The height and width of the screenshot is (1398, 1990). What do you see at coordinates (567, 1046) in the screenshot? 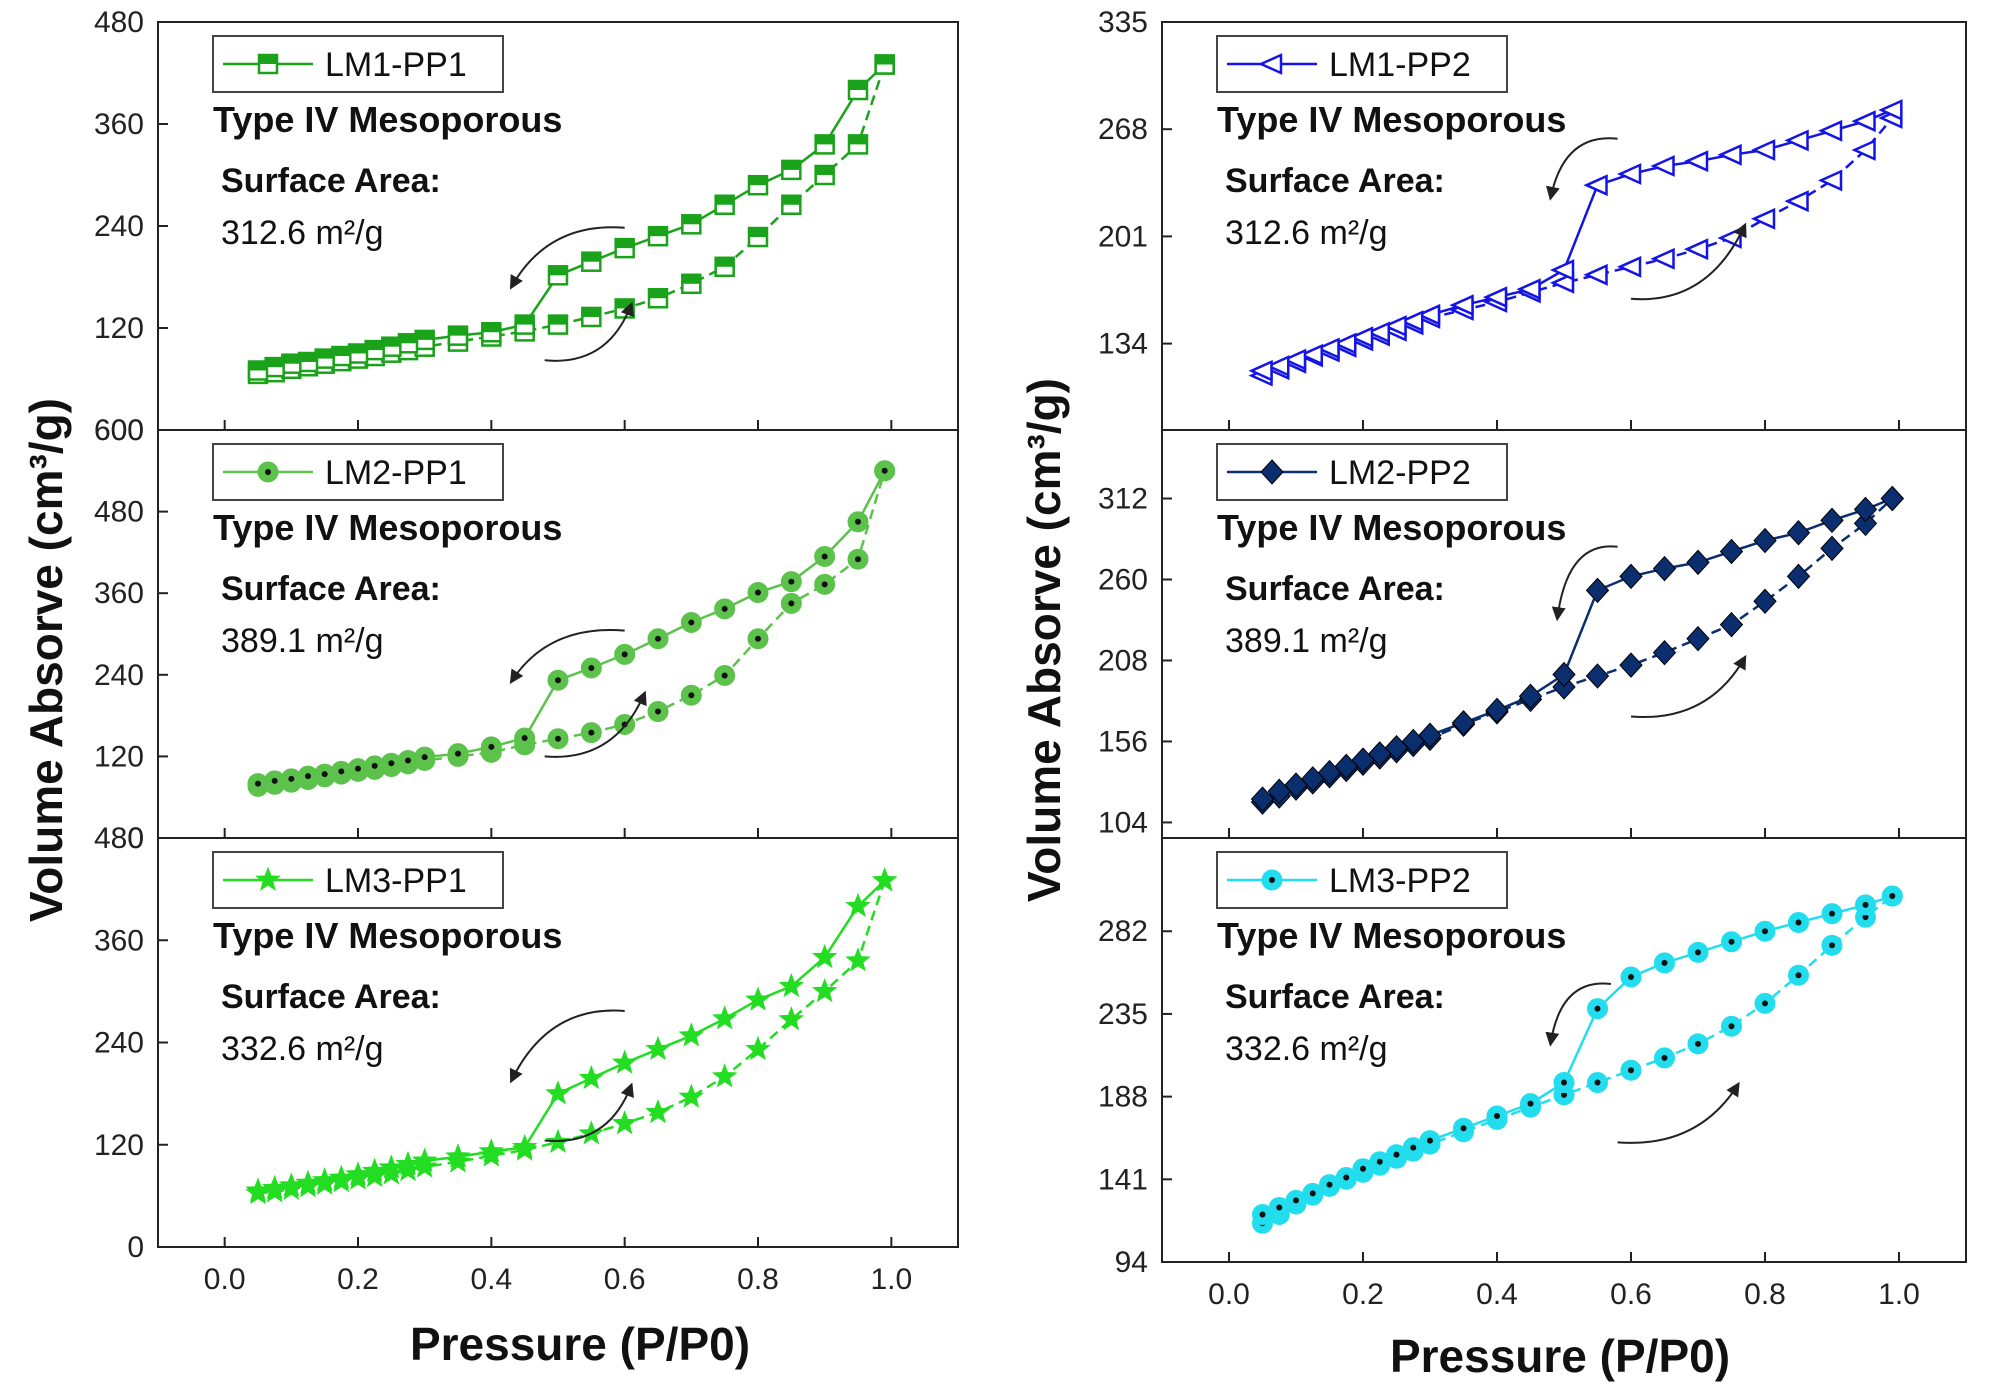
I see `lm3-pp1-desorption-arrow` at bounding box center [567, 1046].